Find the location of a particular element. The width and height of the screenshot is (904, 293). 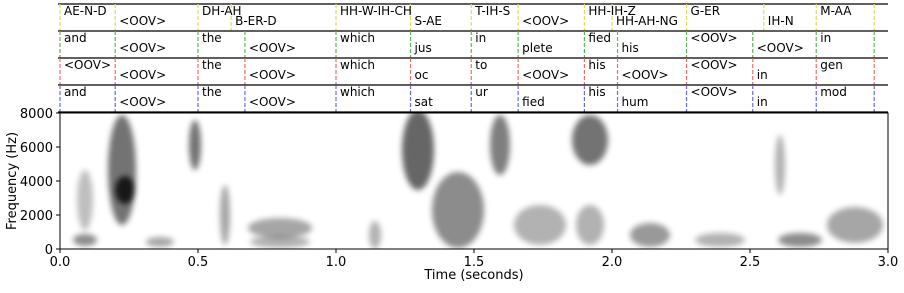

tier-label: HH-W-IH-CH is located at coordinates (376, 11).